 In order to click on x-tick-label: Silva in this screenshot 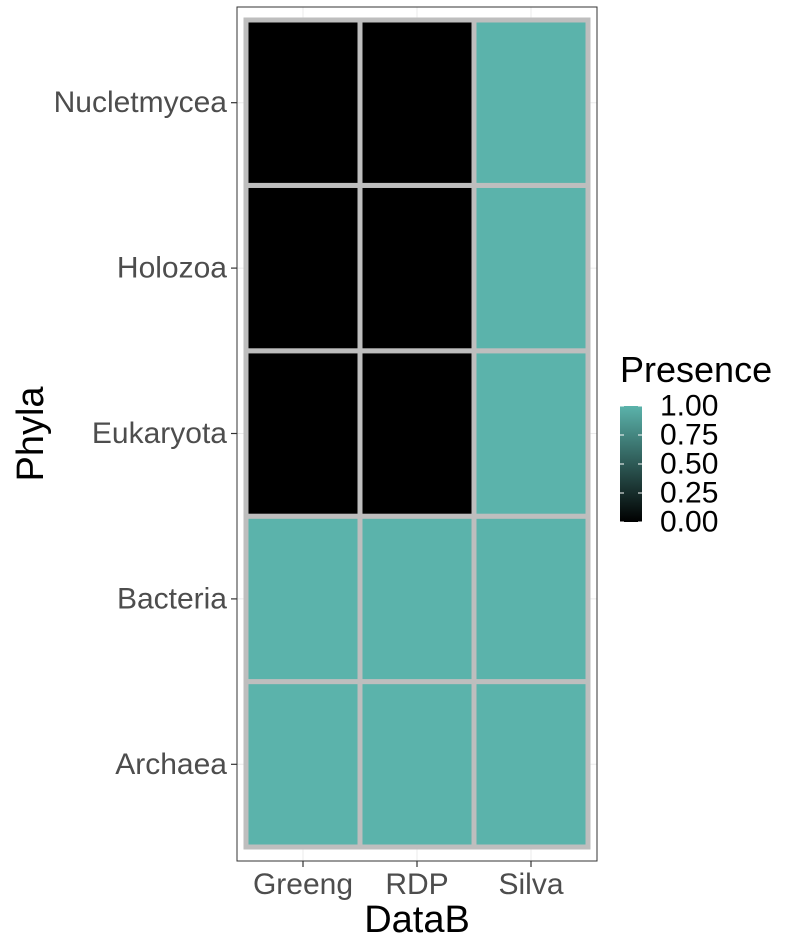, I will do `click(530, 884)`.